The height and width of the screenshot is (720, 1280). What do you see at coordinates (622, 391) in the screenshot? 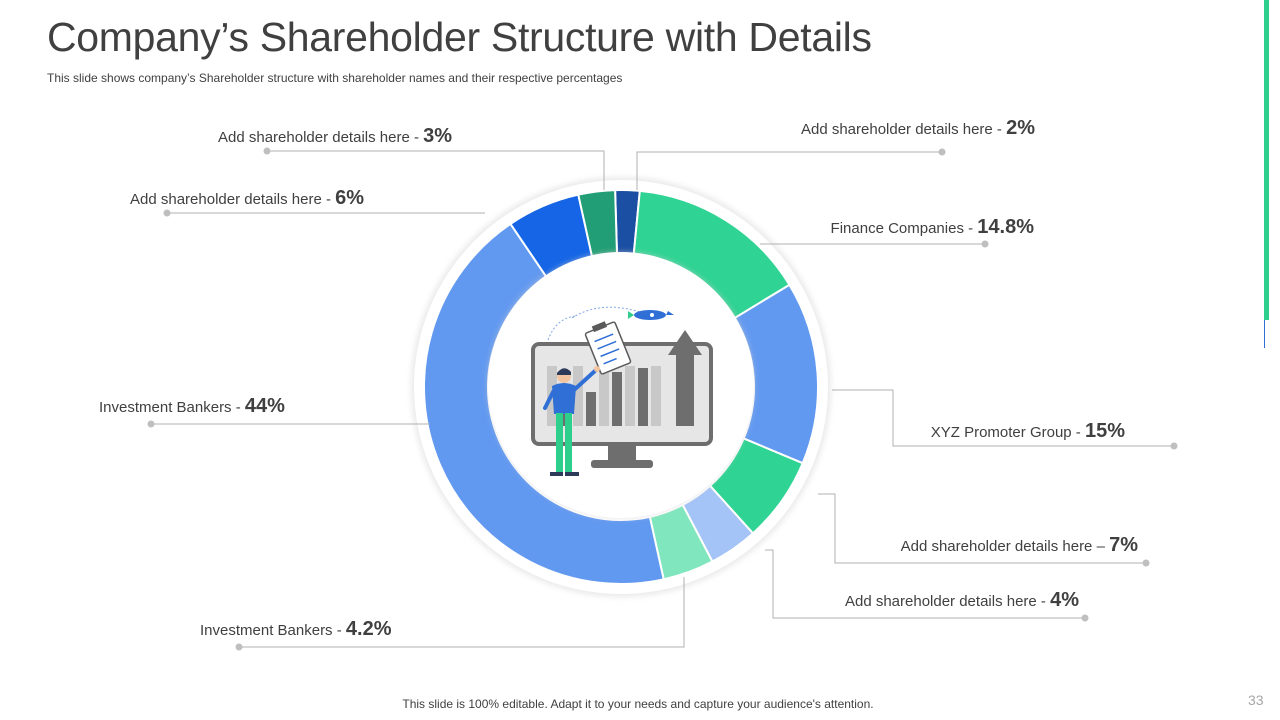
I see `presentation-illustration-icon` at bounding box center [622, 391].